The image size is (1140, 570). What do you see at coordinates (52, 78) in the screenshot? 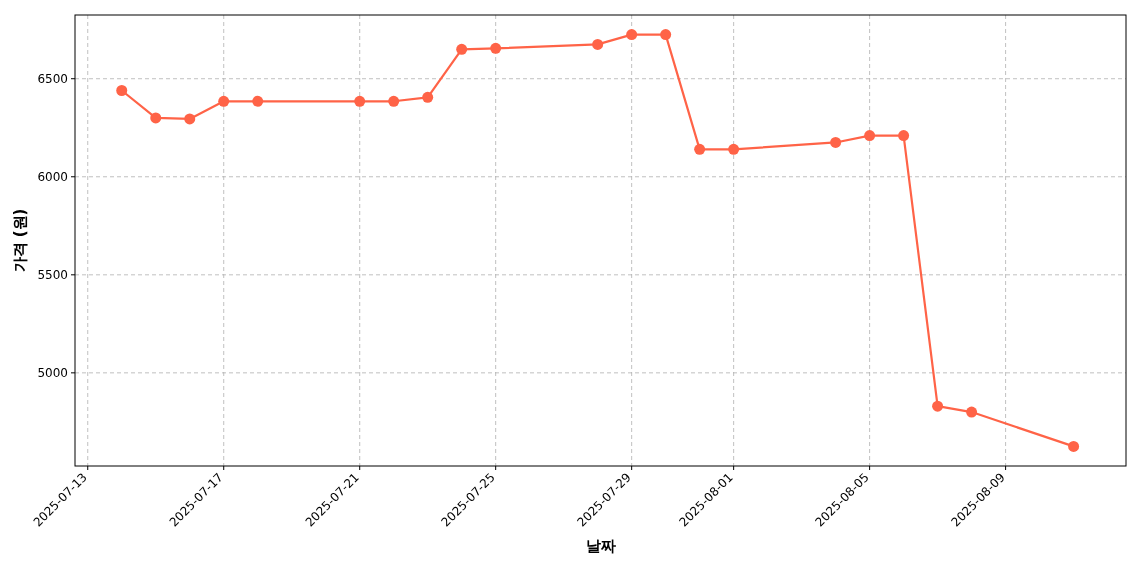
I see `y-tick-label: 6500` at bounding box center [52, 78].